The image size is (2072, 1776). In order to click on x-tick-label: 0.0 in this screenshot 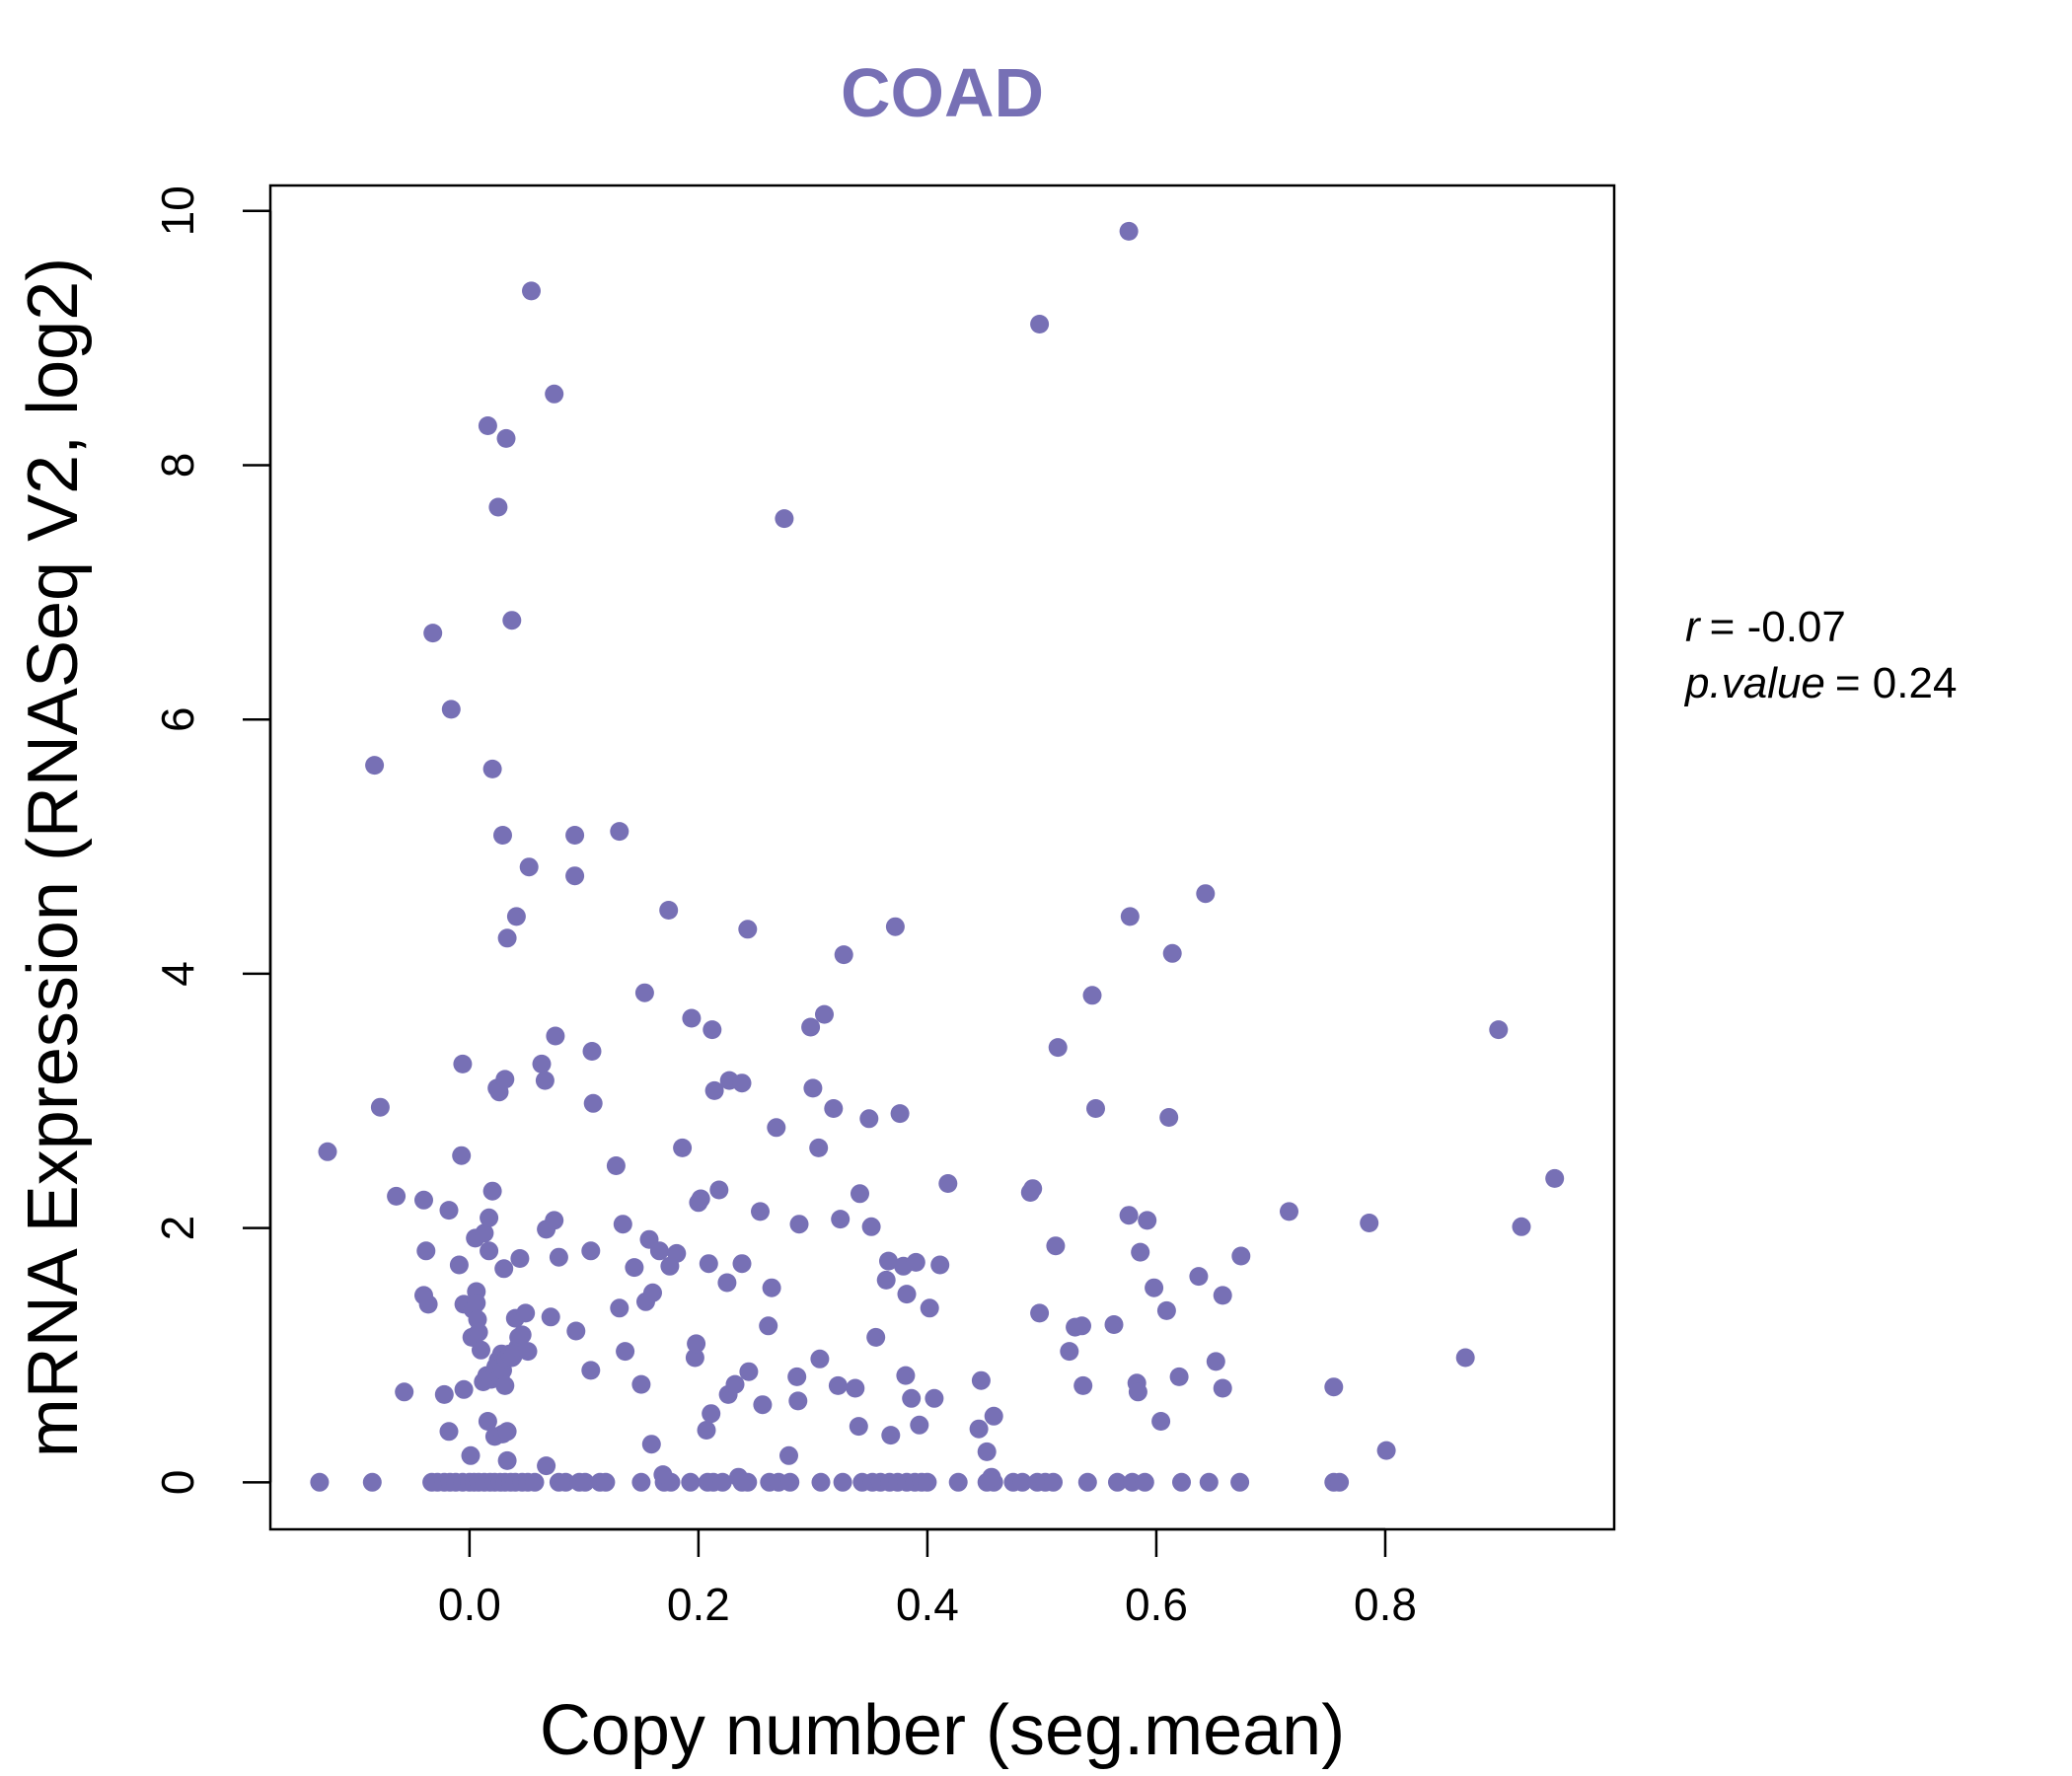, I will do `click(470, 1604)`.